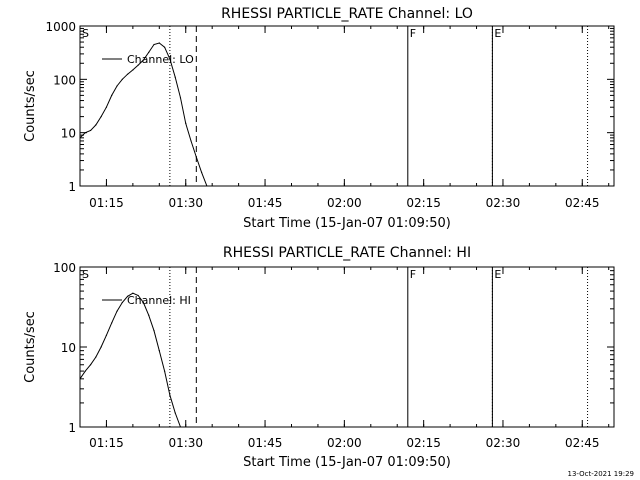 The height and width of the screenshot is (480, 640). I want to click on legend-label: Channel: LO, so click(160, 59).